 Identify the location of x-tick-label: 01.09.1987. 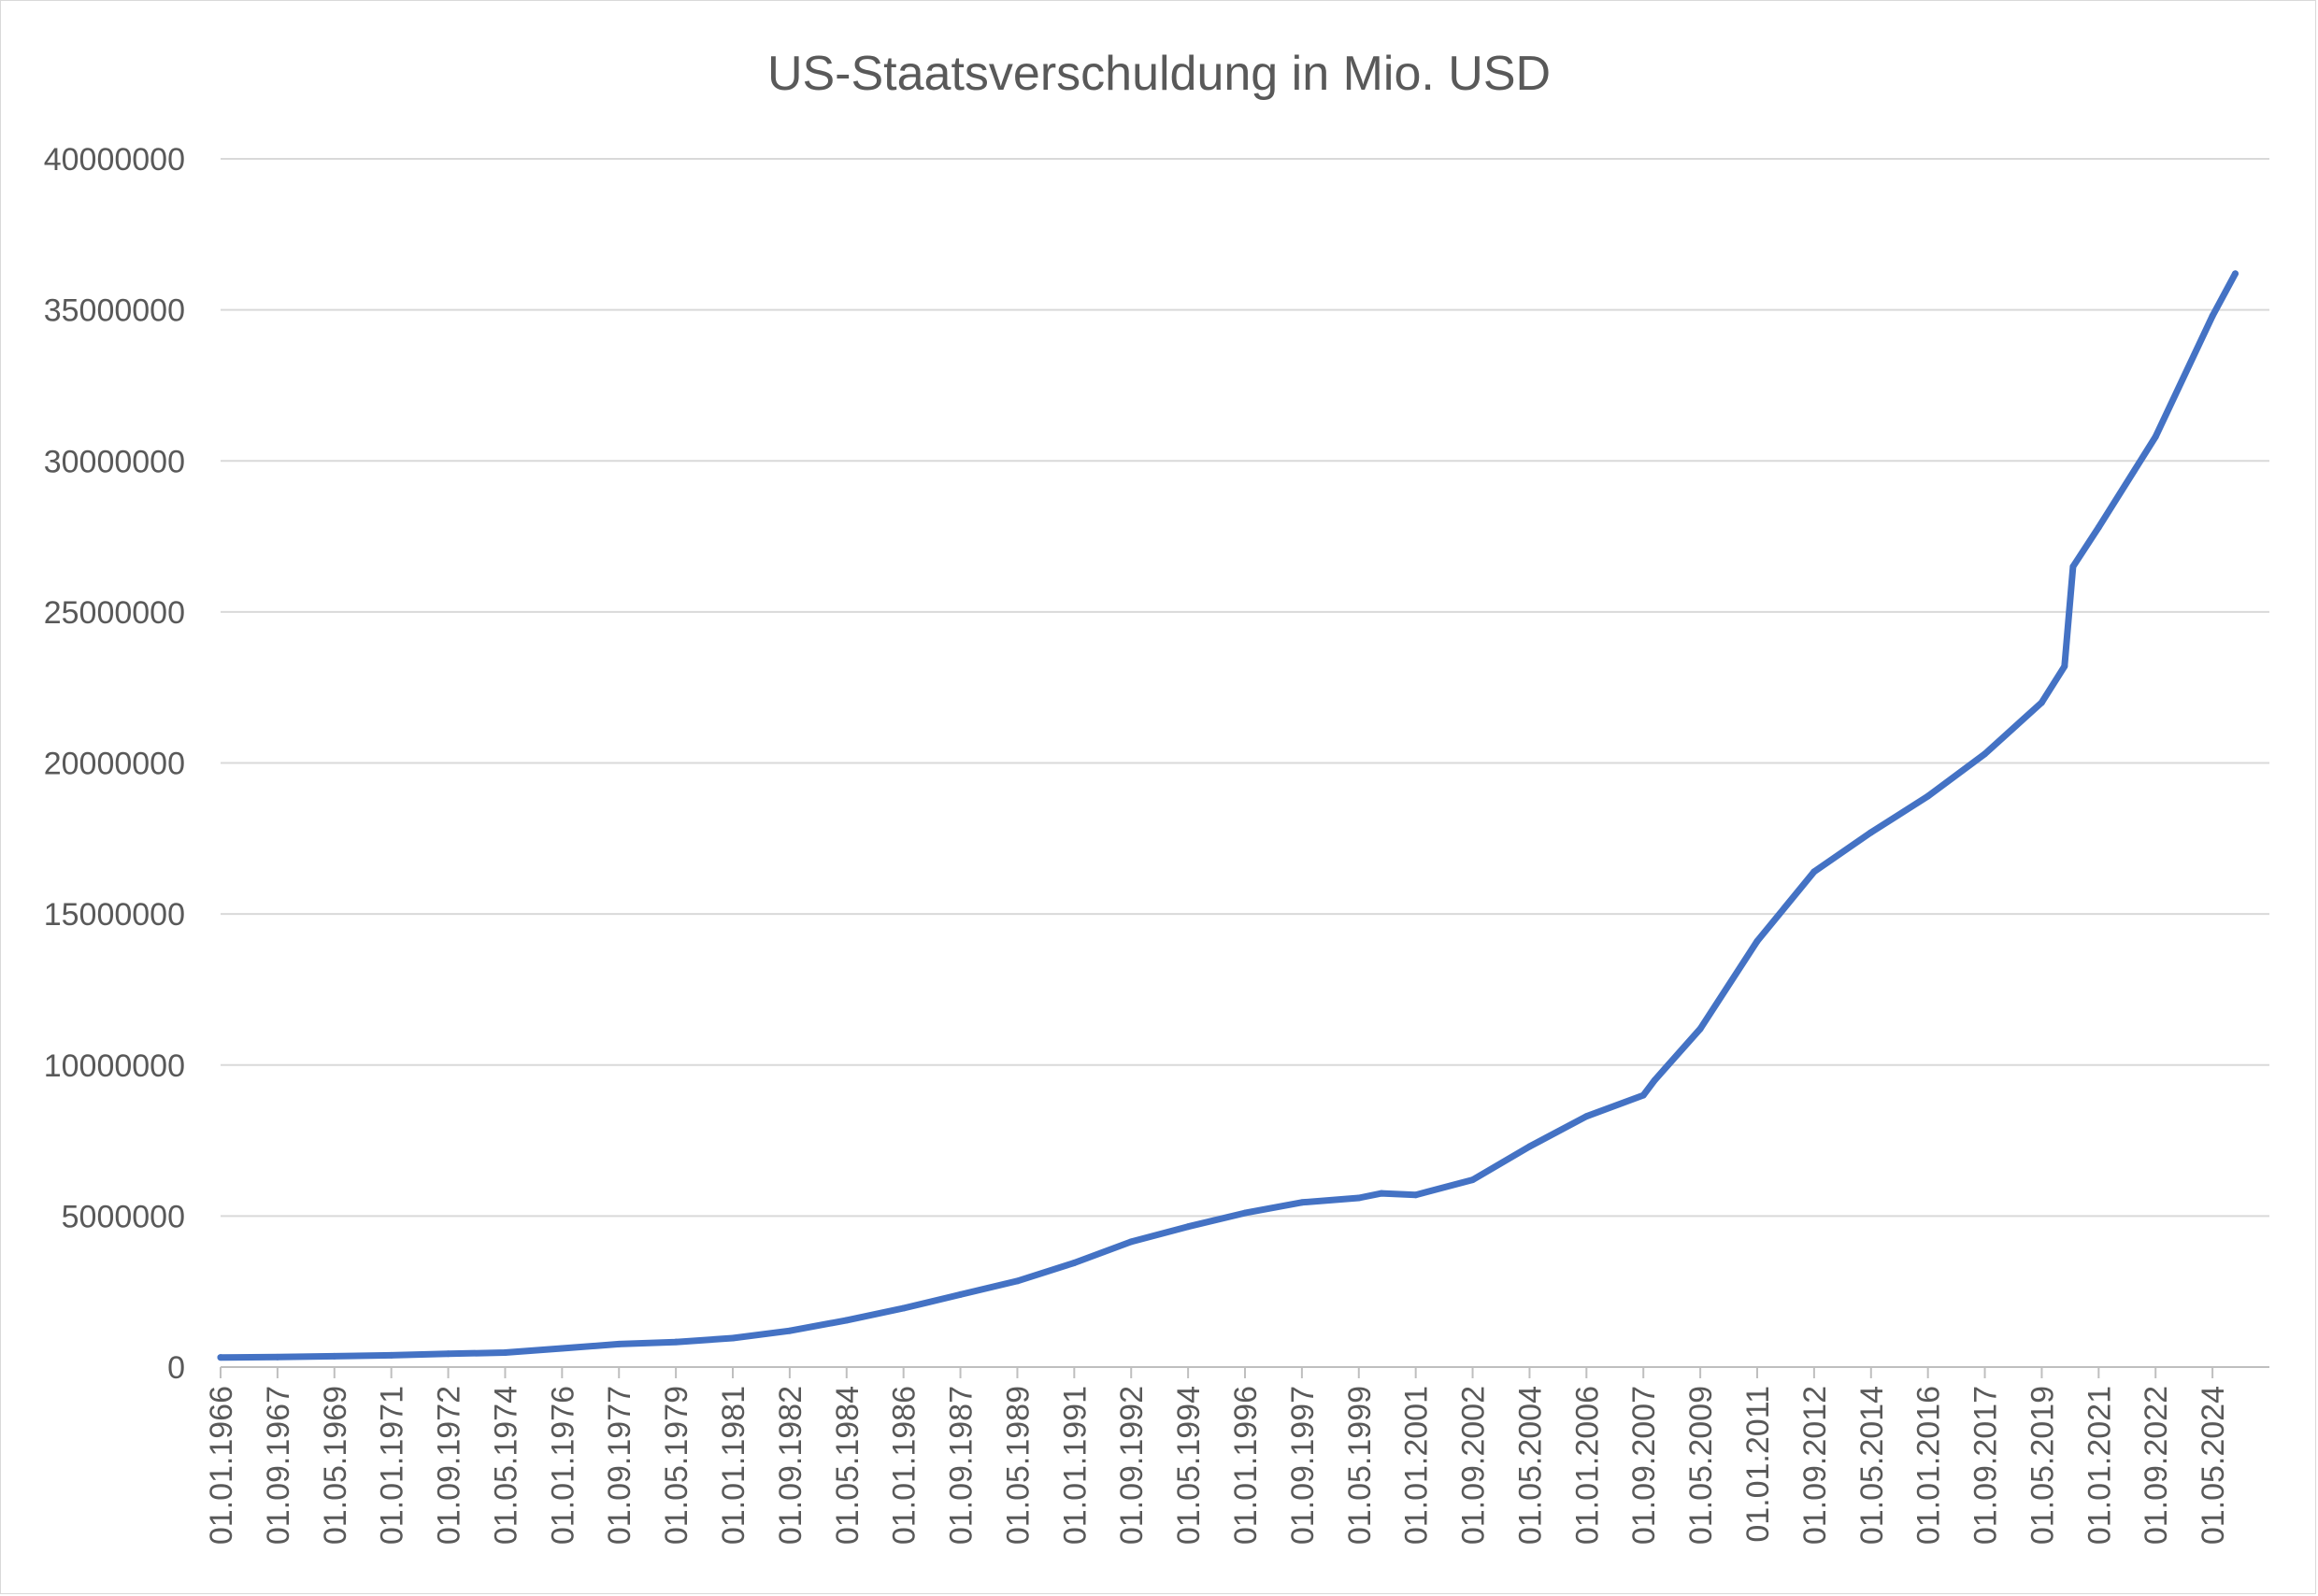
(962, 1465).